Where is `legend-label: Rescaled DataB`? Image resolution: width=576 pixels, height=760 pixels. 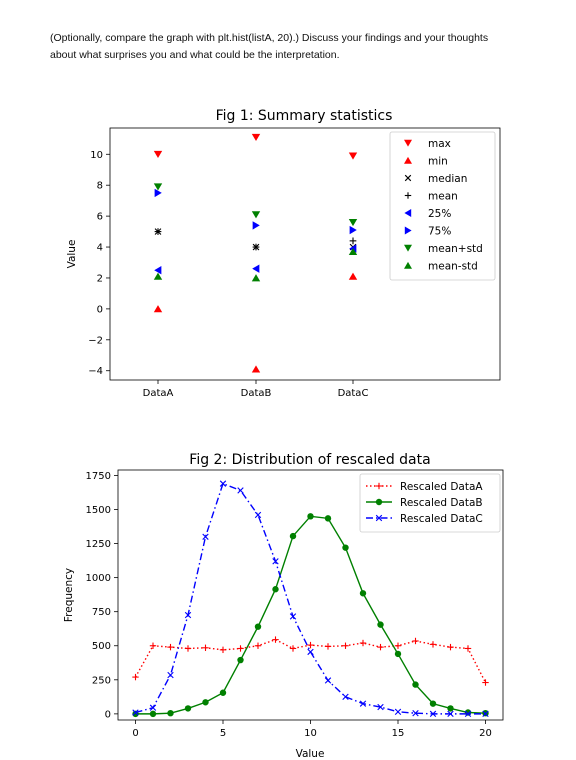
legend-label: Rescaled DataB is located at coordinates (441, 503).